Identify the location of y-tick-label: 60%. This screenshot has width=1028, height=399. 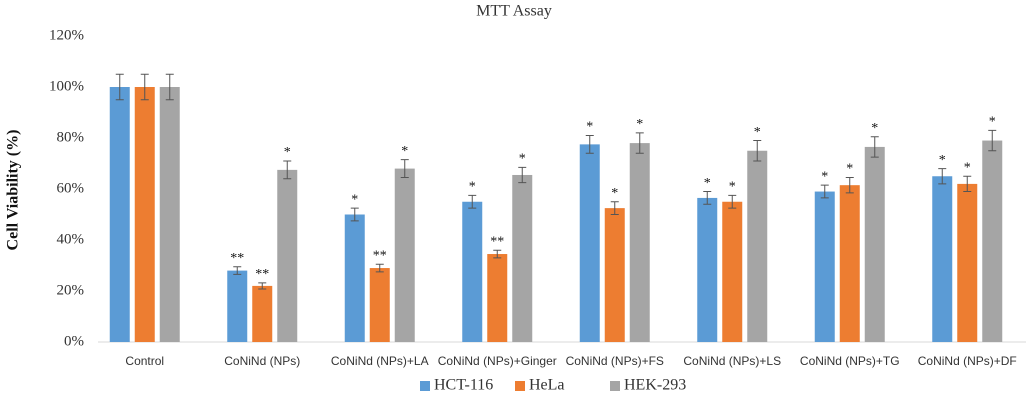
(71, 188).